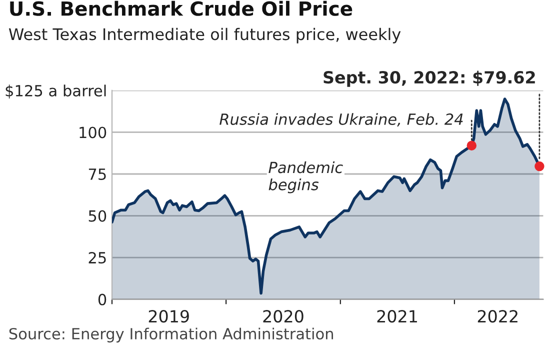 Image resolution: width=560 pixels, height=348 pixels. I want to click on y-tick-label: 0, so click(102, 300).